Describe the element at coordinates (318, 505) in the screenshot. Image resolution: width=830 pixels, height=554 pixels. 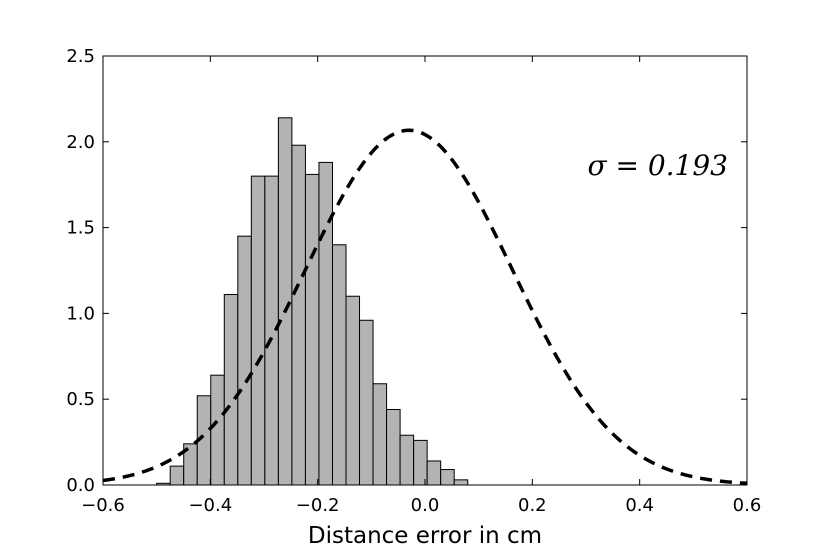
I see `x-tick-label: −0.2` at that location.